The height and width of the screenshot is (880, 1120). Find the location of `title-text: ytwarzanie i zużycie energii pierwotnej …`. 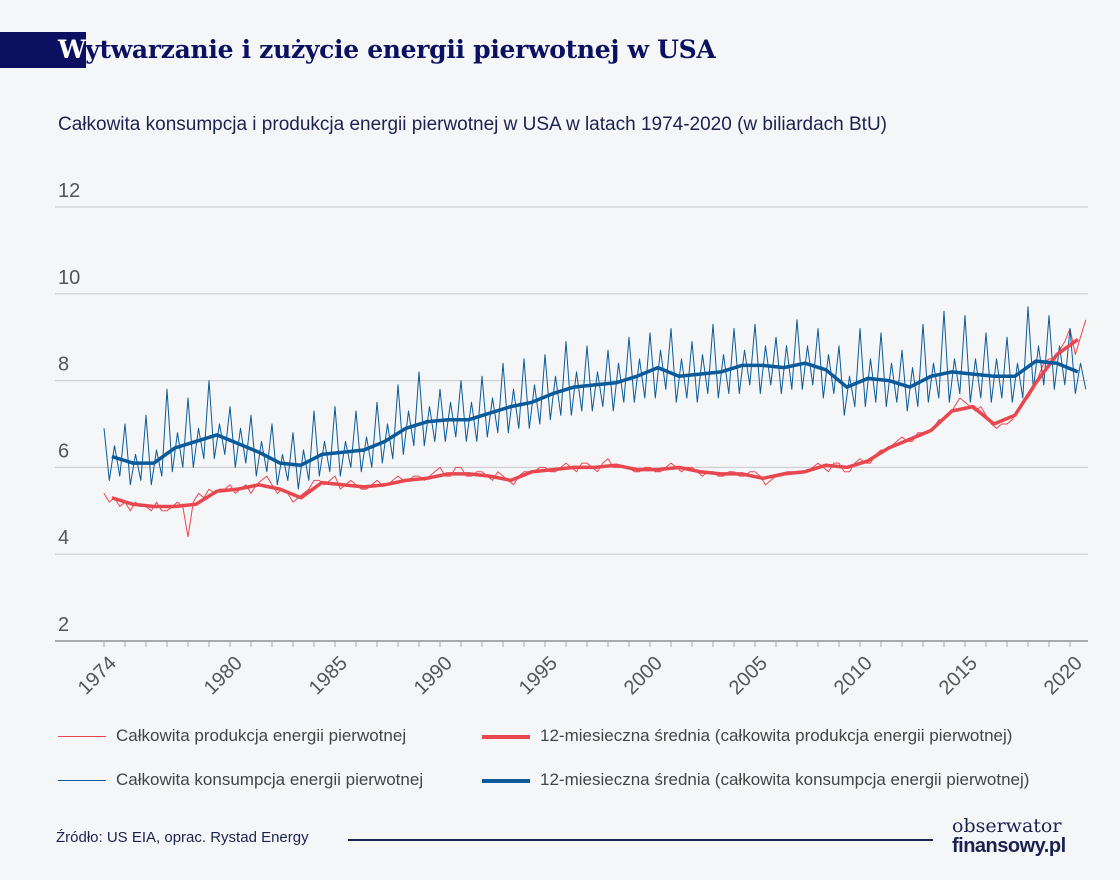

title-text: ytwarzanie i zużycie energii pierwotnej … is located at coordinates (400, 49).